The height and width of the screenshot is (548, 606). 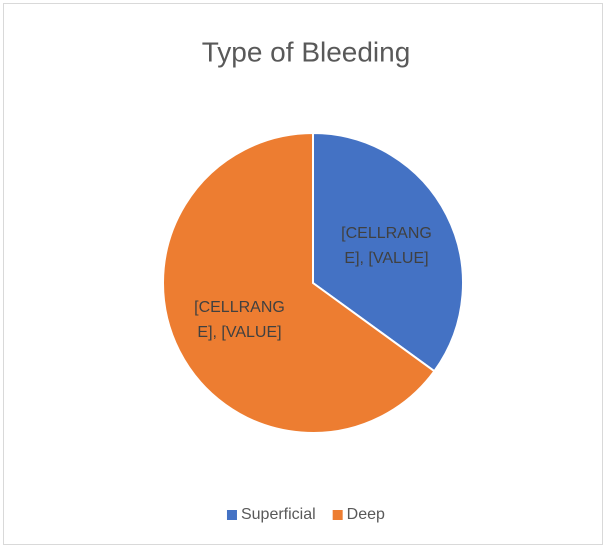 I want to click on legend-label: Superficial, so click(x=278, y=514).